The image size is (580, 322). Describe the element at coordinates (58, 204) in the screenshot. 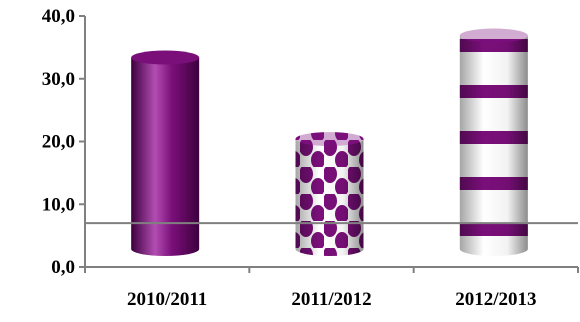

I see `y-tick-label: 10,0` at that location.